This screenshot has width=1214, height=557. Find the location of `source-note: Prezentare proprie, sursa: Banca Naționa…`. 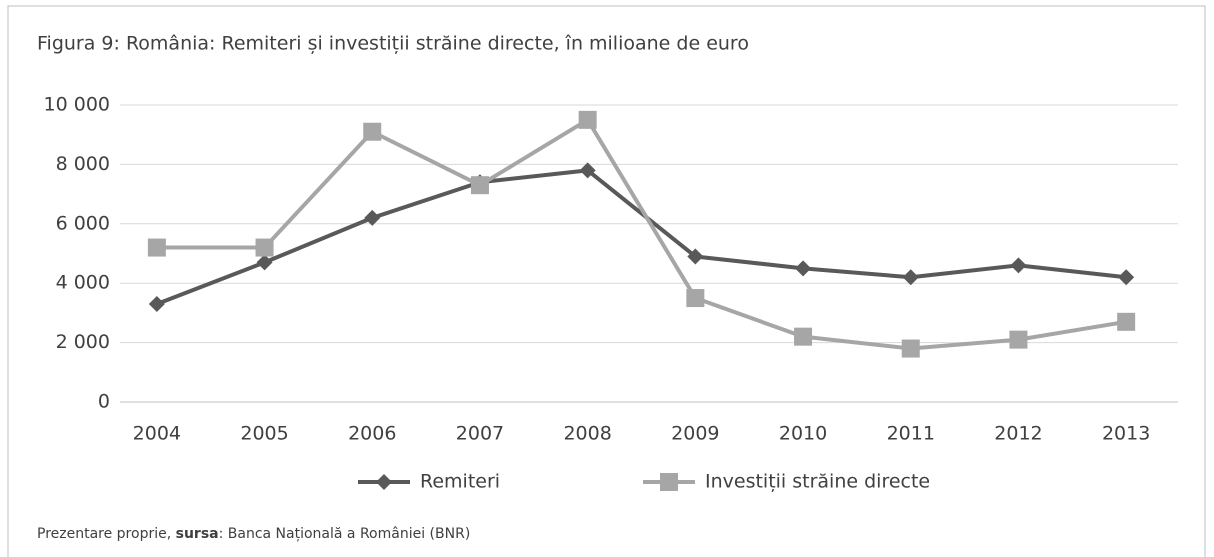

source-note: Prezentare proprie, sursa: Banca Naționa… is located at coordinates (253, 534).